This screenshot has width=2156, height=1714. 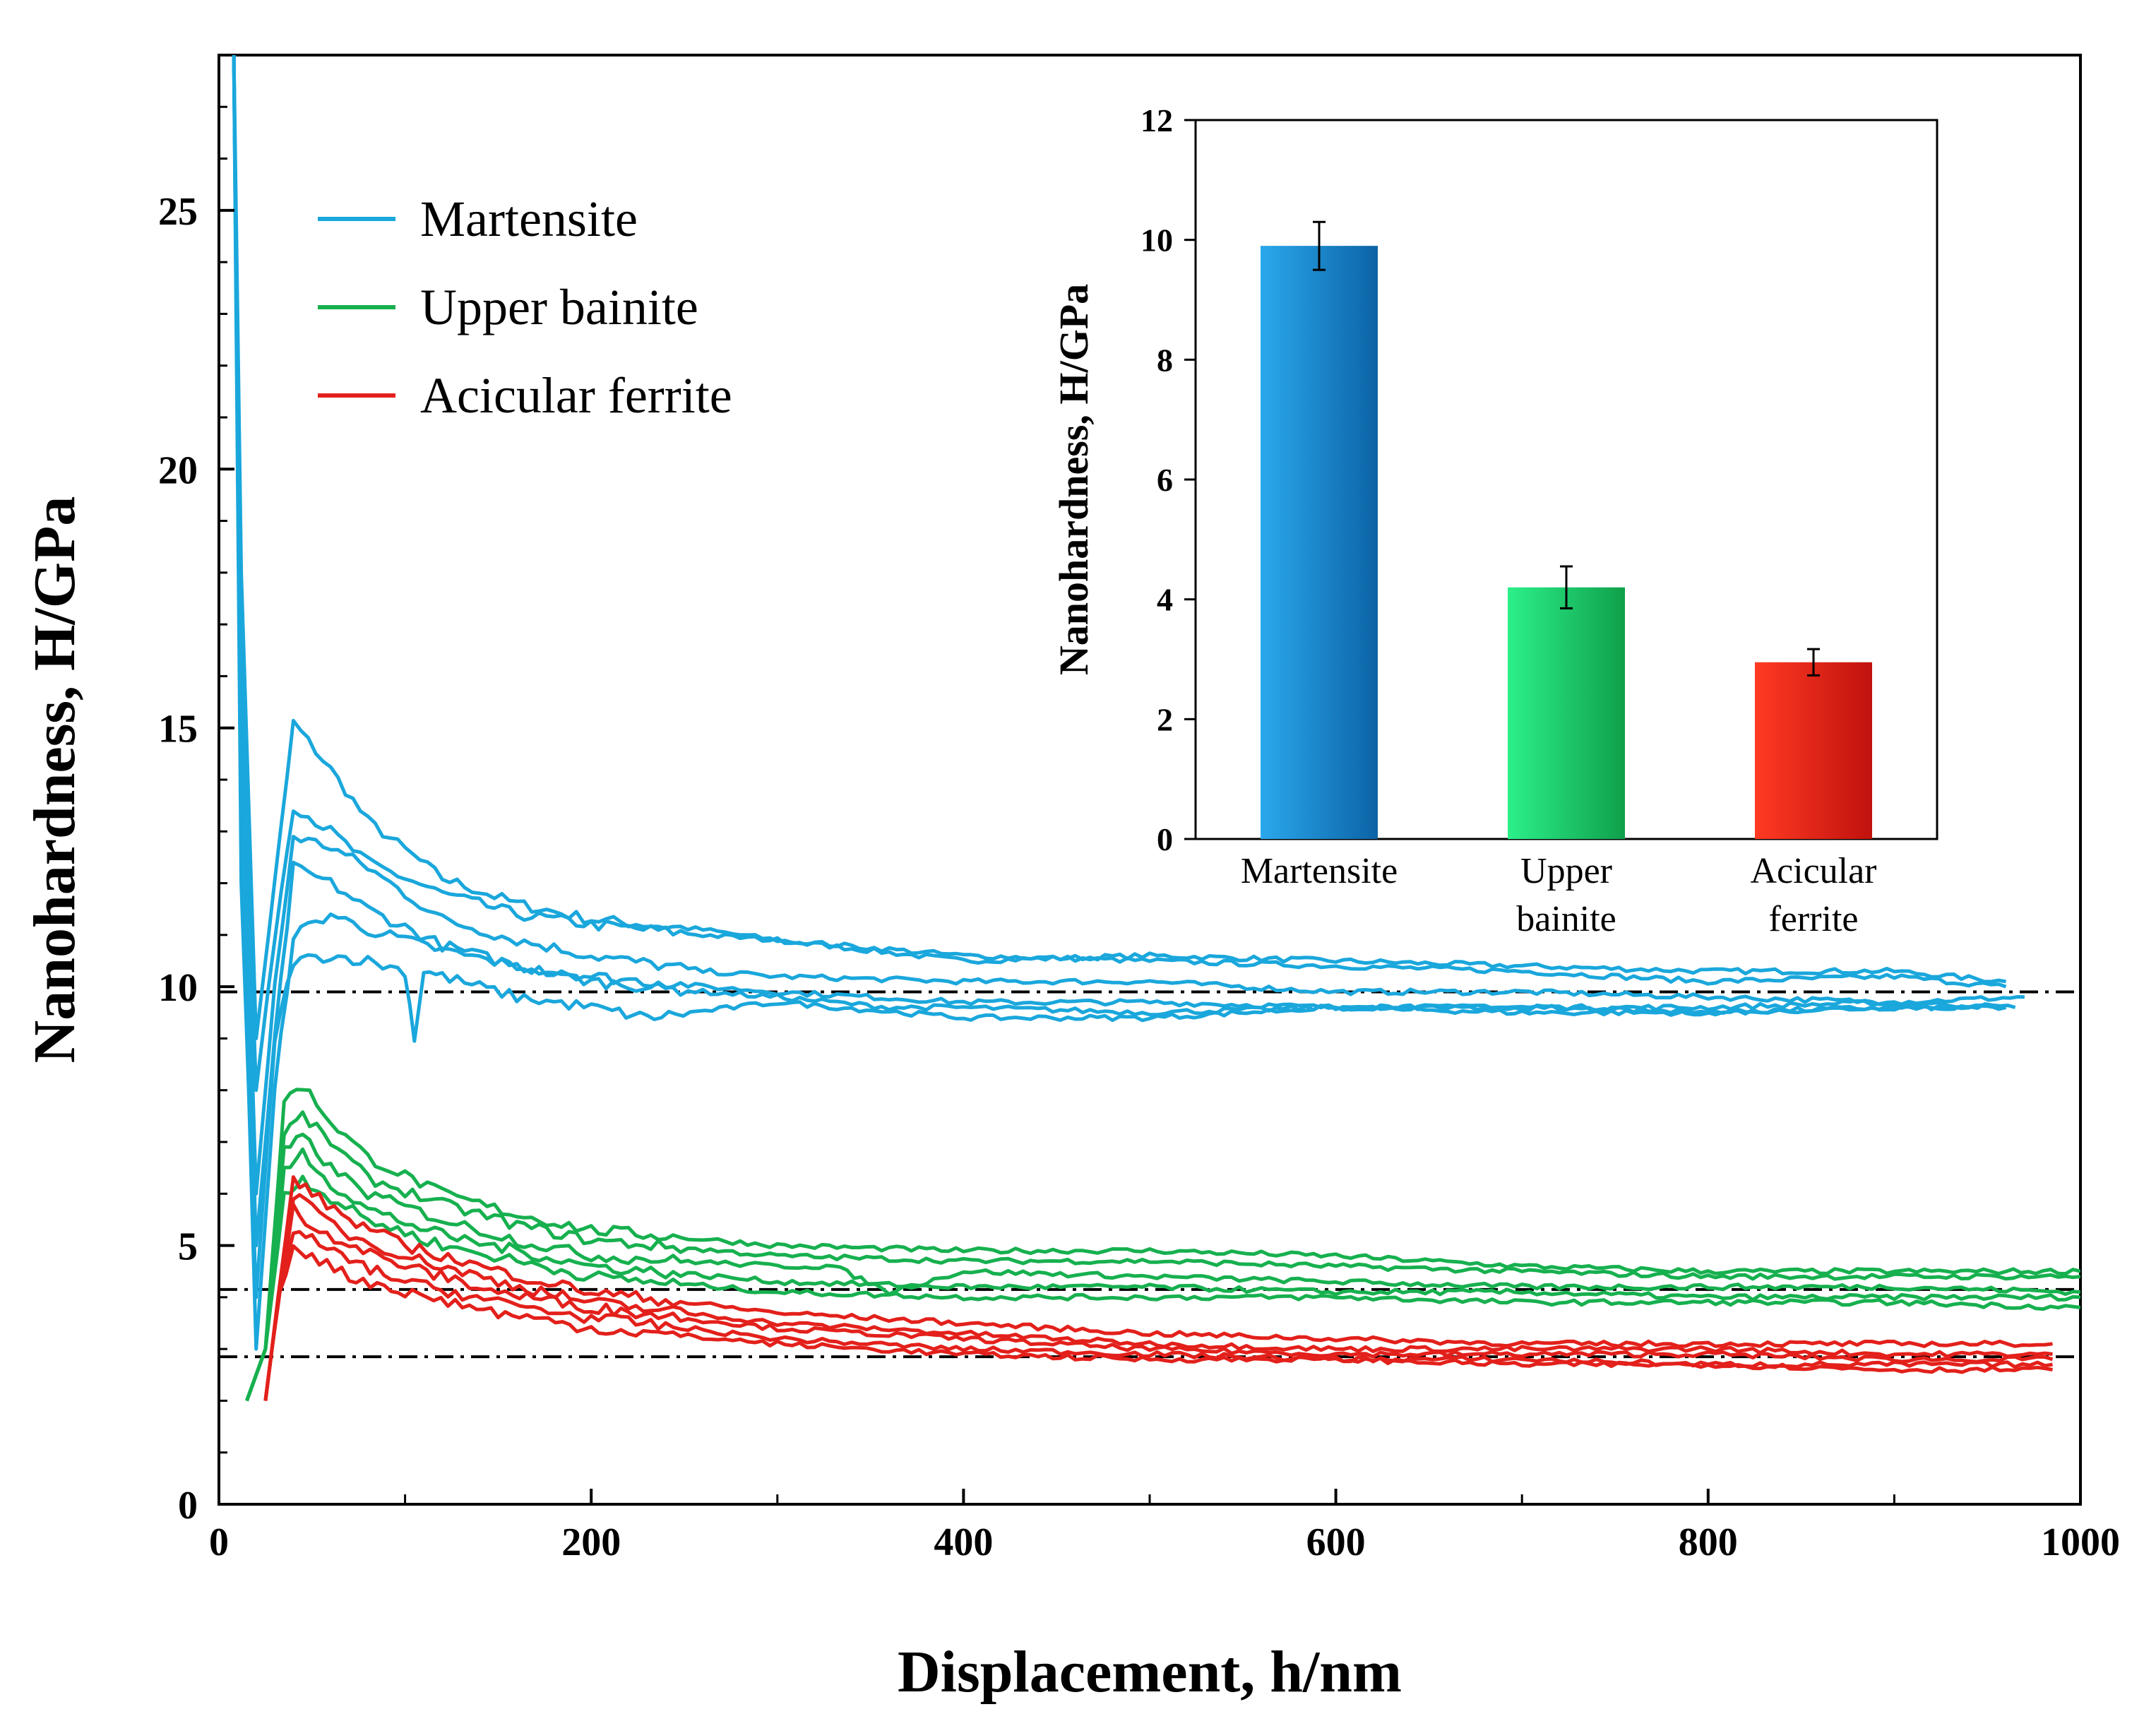 I want to click on y-tick-label: 10, so click(x=178, y=988).